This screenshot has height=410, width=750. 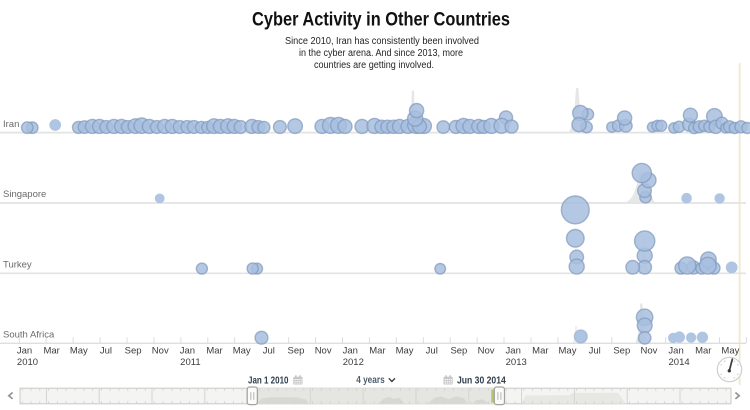 I want to click on svg-text: Singapore, so click(x=24, y=194).